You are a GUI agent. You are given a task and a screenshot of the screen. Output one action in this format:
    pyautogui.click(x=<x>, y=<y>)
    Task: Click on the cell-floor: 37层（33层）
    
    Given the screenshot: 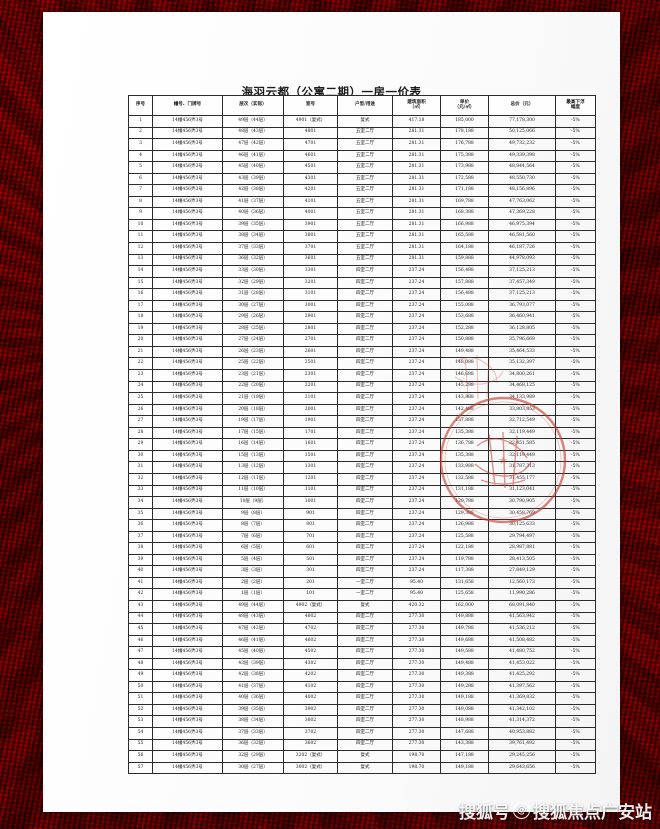 What is the action you would take?
    pyautogui.click(x=253, y=733)
    